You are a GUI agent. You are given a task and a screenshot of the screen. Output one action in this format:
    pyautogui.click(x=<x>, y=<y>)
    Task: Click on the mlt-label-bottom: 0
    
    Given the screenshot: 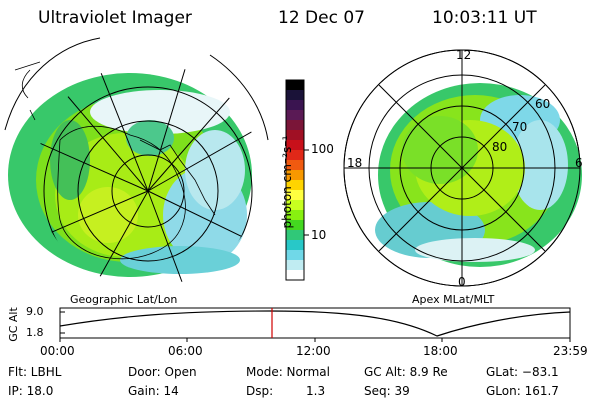 What is the action you would take?
    pyautogui.click(x=462, y=282)
    